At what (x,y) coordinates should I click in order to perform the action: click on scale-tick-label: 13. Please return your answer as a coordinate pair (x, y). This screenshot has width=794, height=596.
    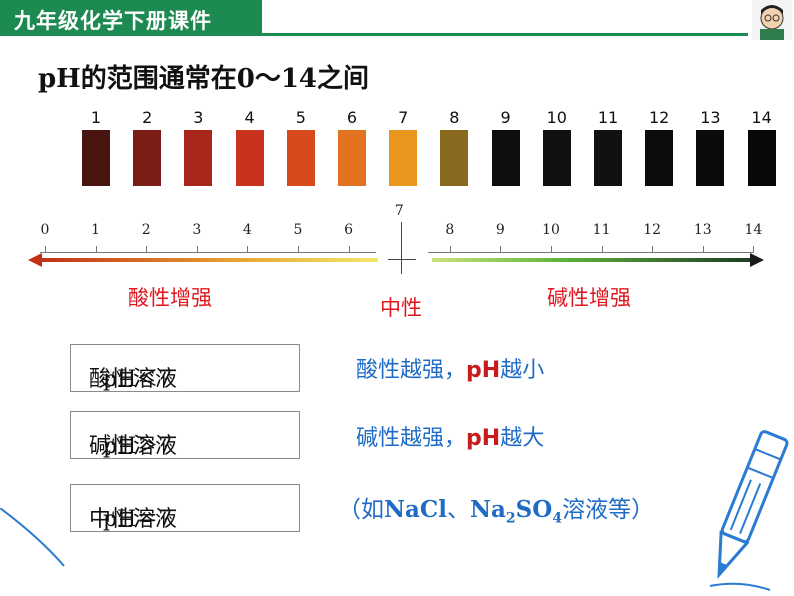
    Looking at the image, I should click on (702, 230).